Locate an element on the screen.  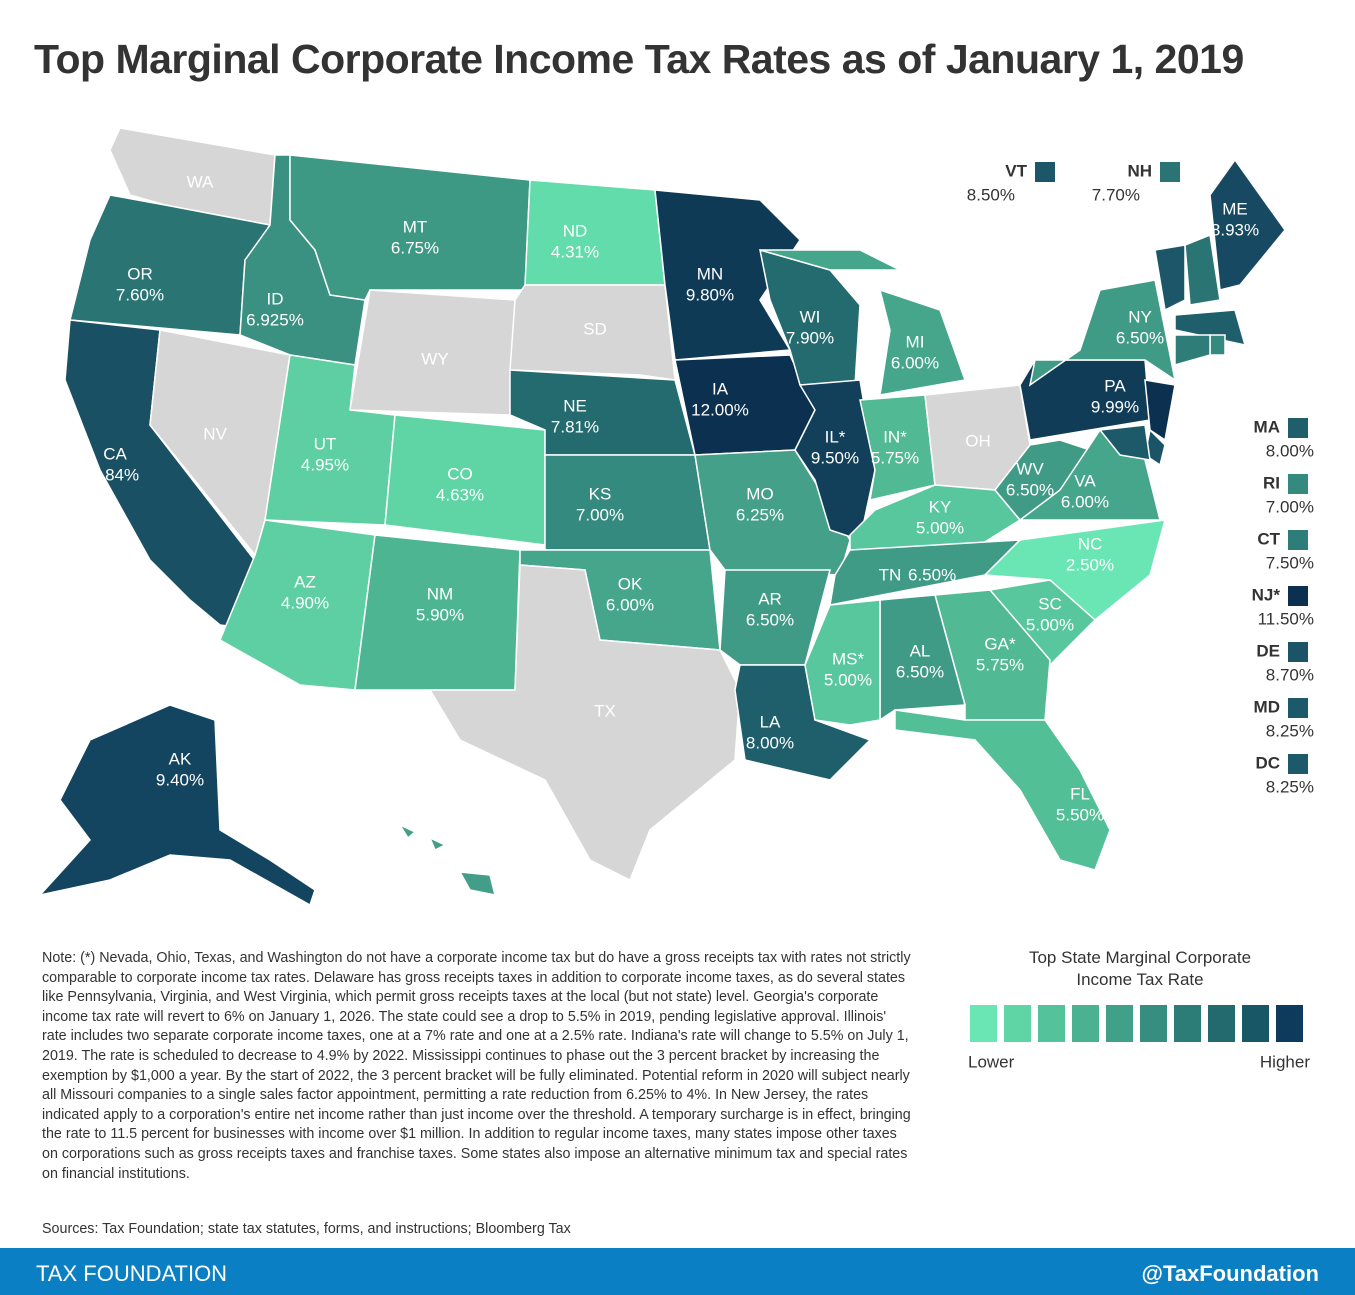
state-label: IA is located at coordinates (720, 388).